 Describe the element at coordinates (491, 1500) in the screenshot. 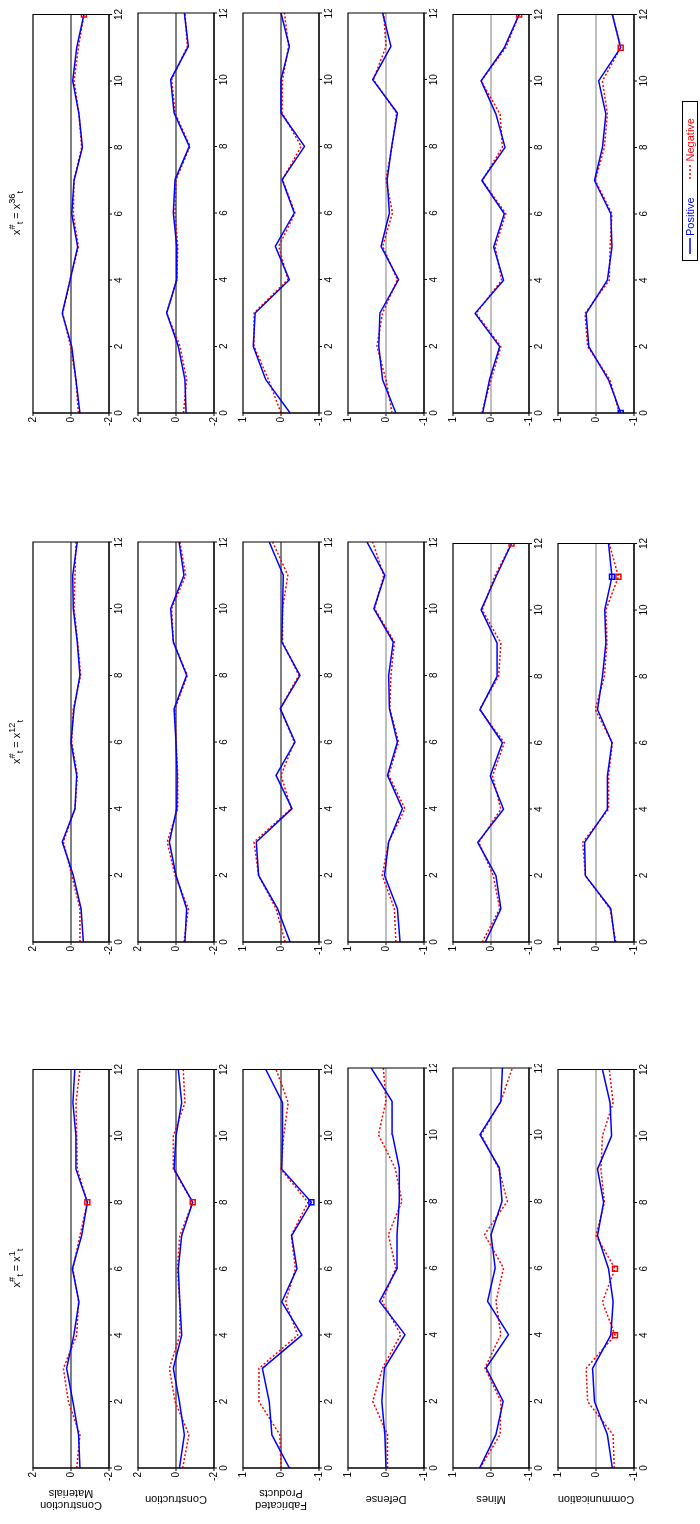

I see `x-axis-title: Mines` at that location.